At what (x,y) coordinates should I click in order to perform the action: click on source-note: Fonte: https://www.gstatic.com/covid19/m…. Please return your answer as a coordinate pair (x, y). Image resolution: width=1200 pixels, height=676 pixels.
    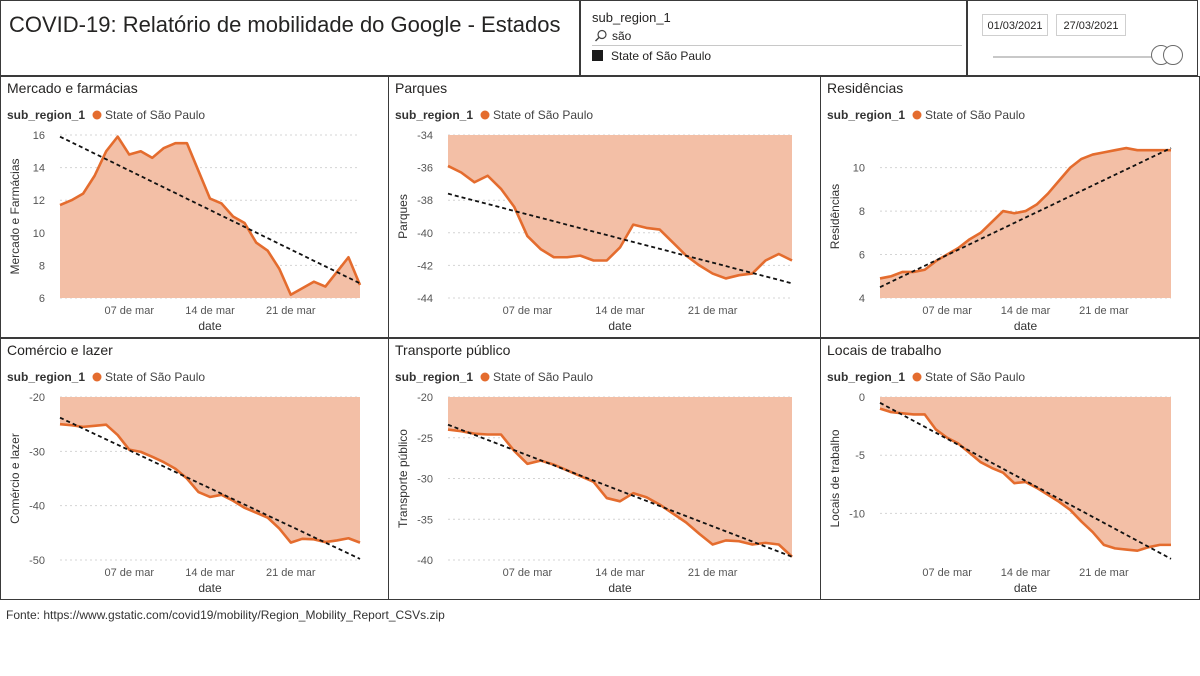
    Looking at the image, I should click on (225, 615).